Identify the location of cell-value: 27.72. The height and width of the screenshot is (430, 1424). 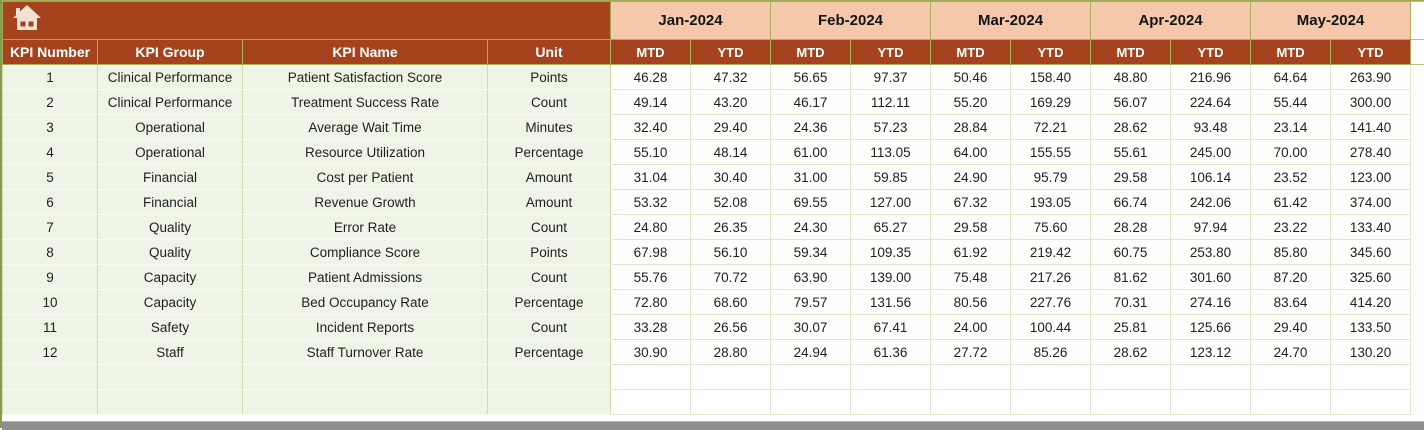
(971, 352).